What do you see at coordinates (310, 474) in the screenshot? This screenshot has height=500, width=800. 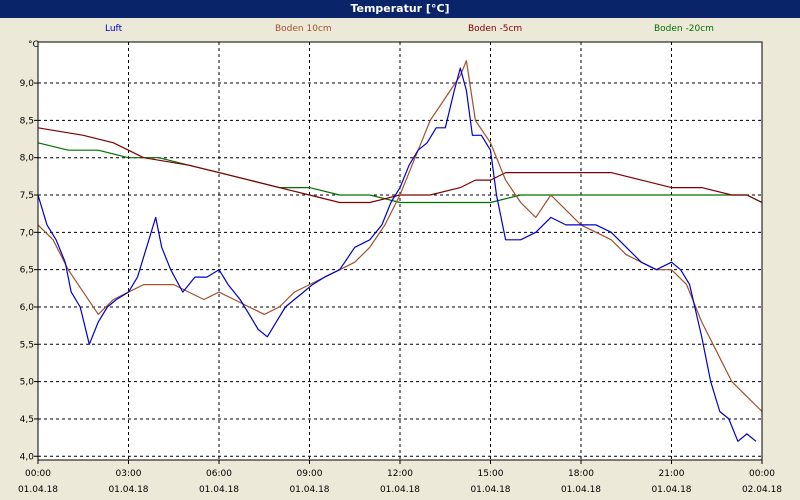 I see `x-tick-time: 09:00` at bounding box center [310, 474].